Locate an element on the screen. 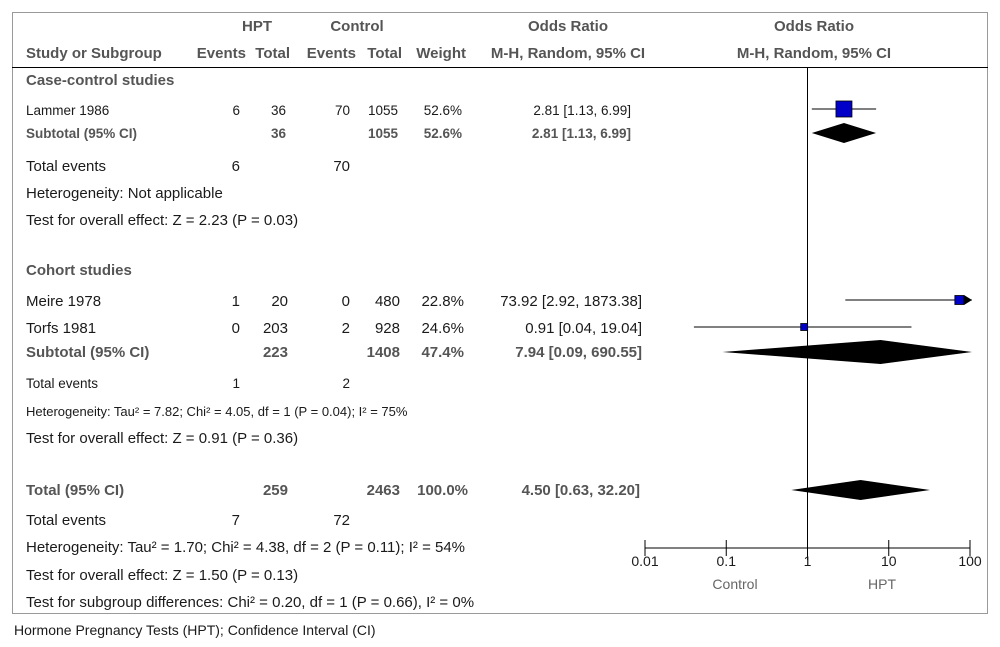 This screenshot has width=1000, height=647. section-title-case-control: Case-control studies is located at coordinates (100, 80).